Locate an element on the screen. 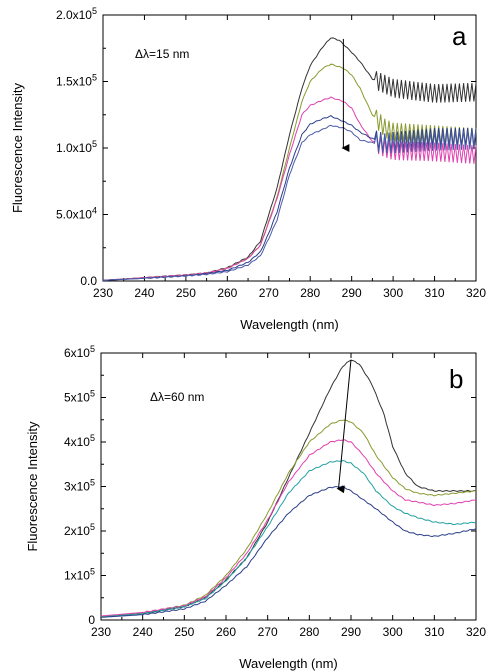  panel-b-x-tick-label: 310 is located at coordinates (434, 632).